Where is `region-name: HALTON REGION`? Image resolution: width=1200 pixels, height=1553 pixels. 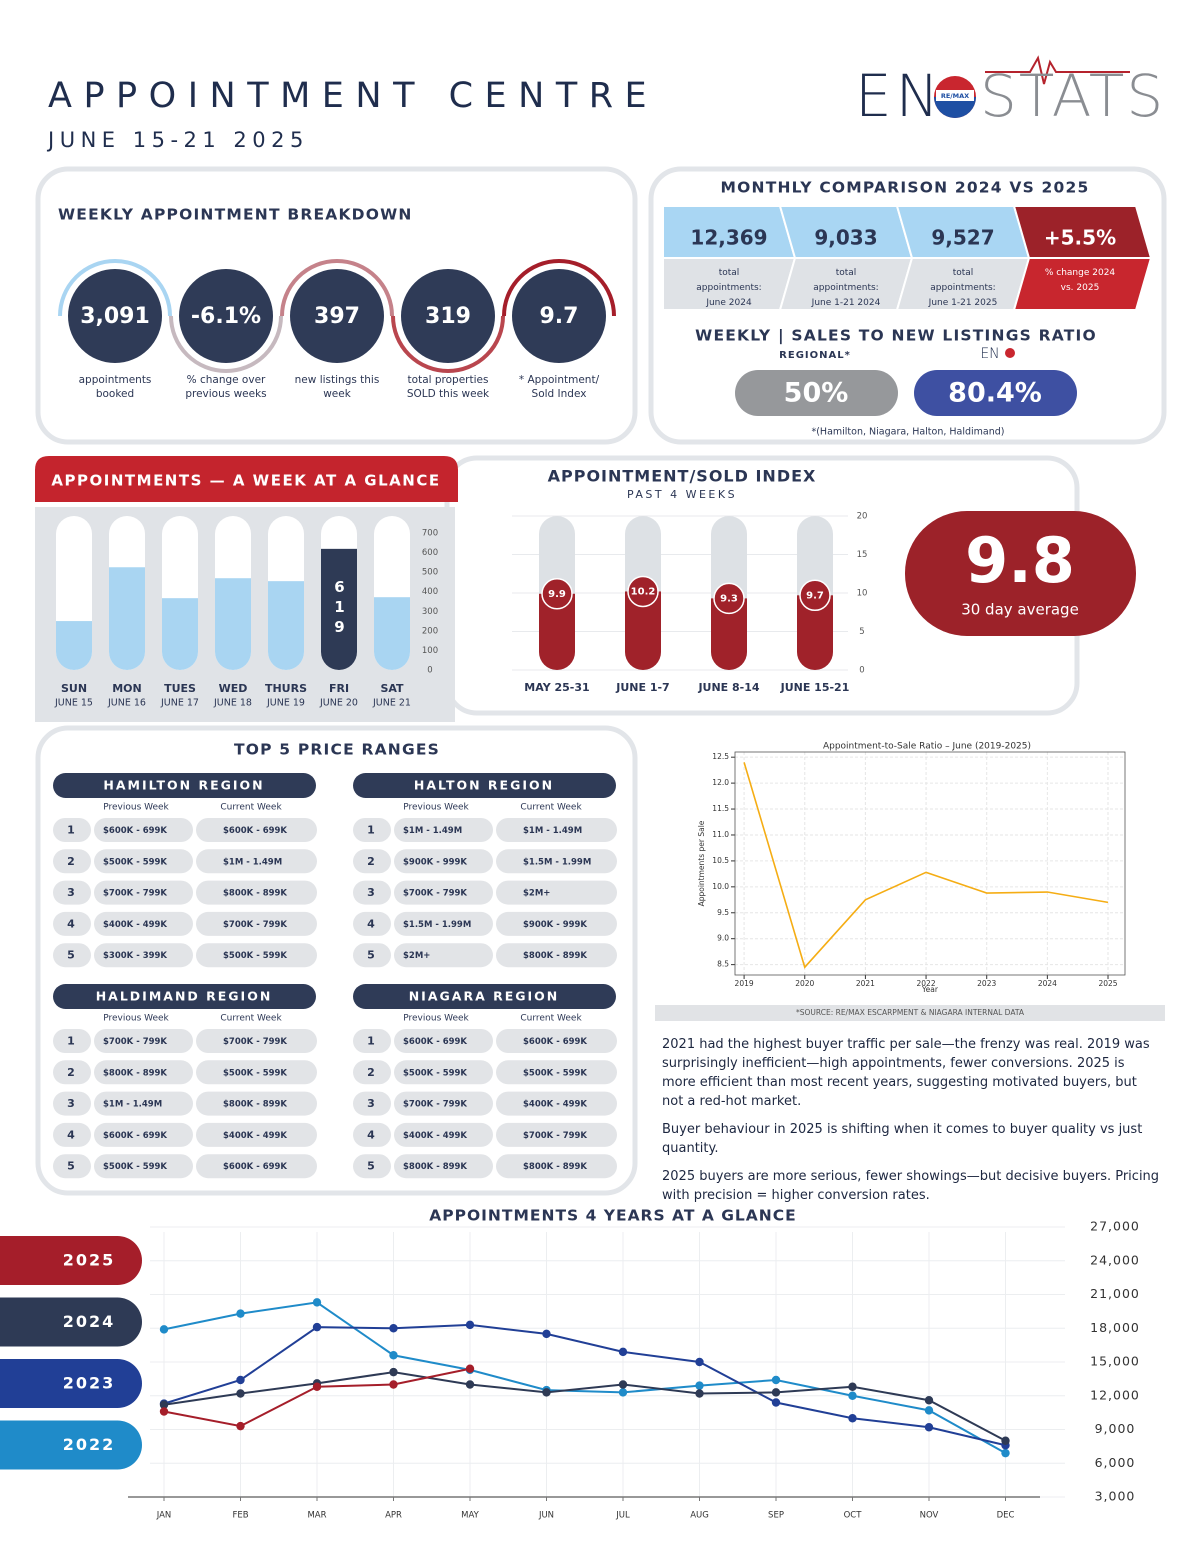
region-name: HALTON REGION is located at coordinates (484, 785).